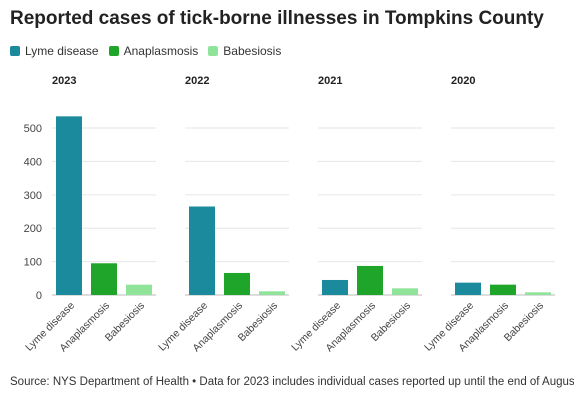 Image resolution: width=574 pixels, height=400 pixels. Describe the element at coordinates (197, 81) in the screenshot. I see `panel-title: 2022` at that location.